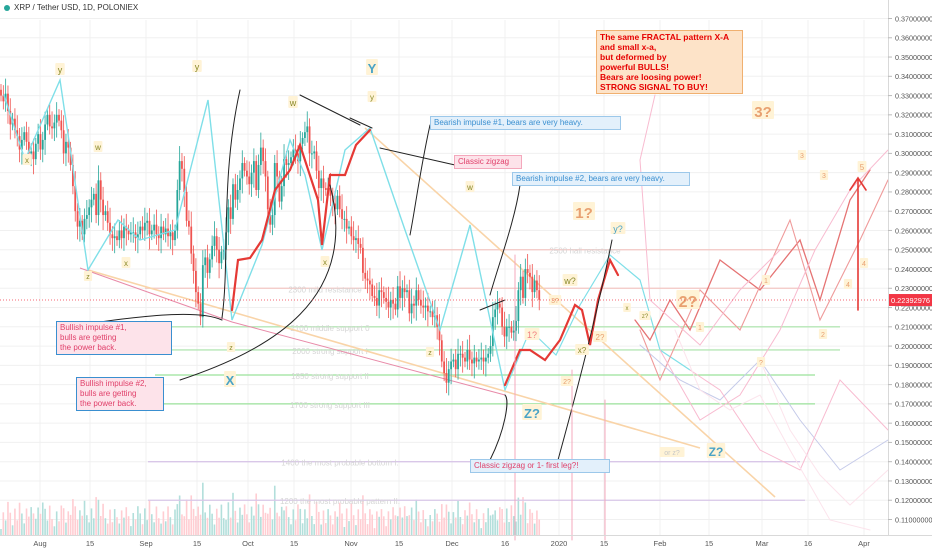 Image resolution: width=932 pixels, height=550 pixels. What do you see at coordinates (532, 413) in the screenshot?
I see `wave-label: Z?` at bounding box center [532, 413].